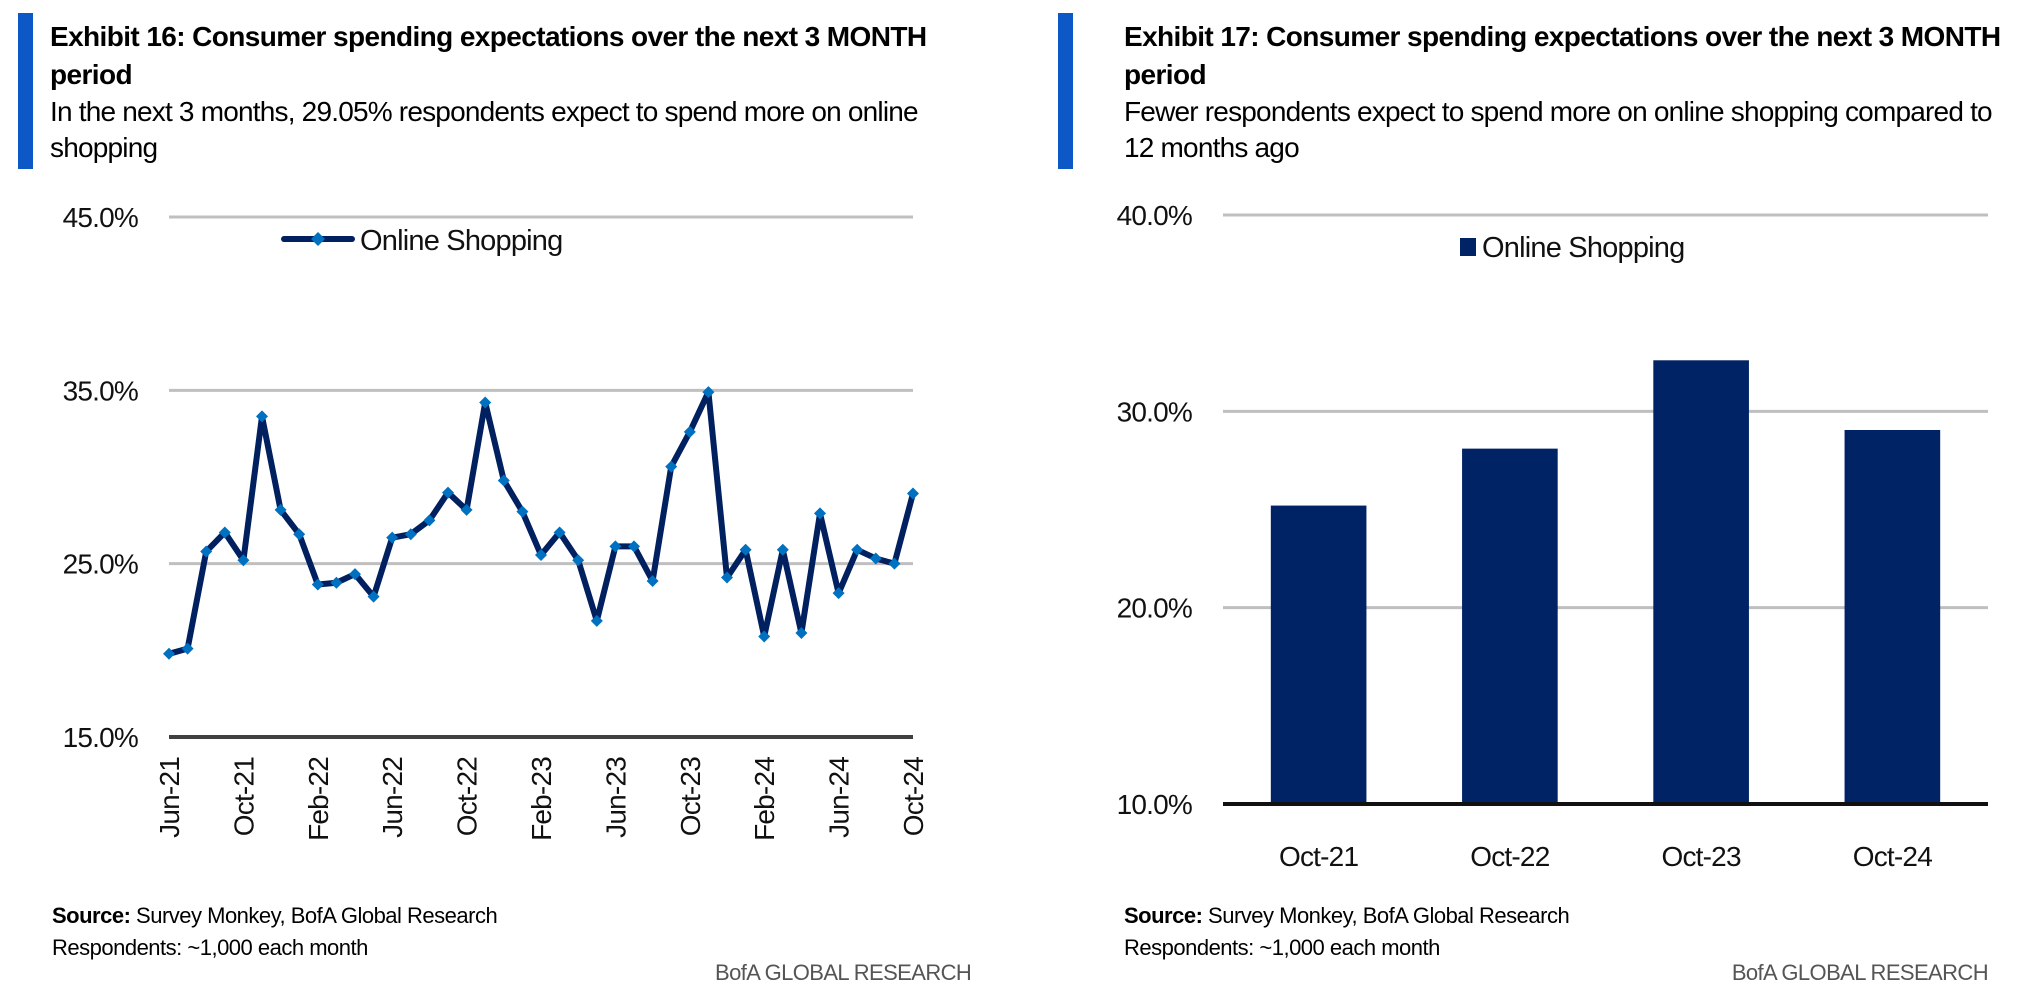 Image resolution: width=2038 pixels, height=1008 pixels. I want to click on x-tick-label: Feb-24, so click(764, 799).